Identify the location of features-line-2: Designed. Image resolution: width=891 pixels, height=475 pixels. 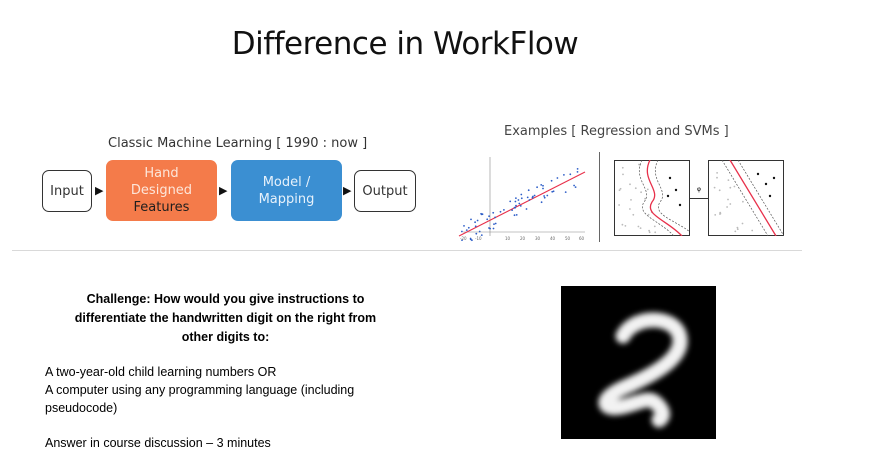
(161, 190).